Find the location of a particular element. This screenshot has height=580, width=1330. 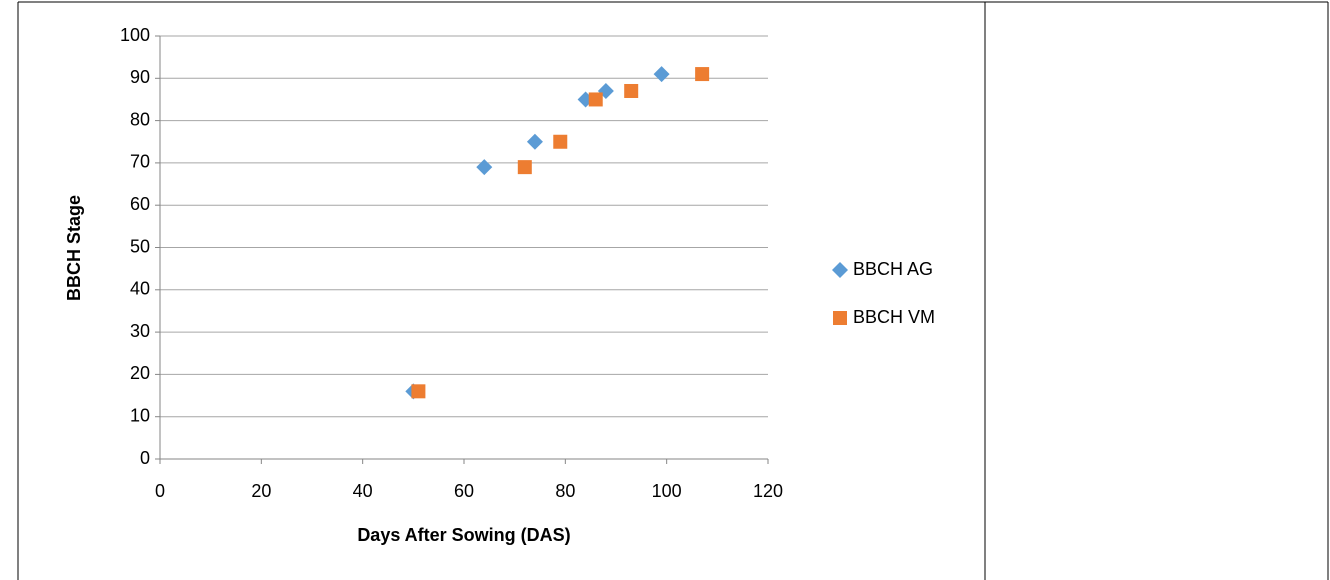

y-tick-label: 80 is located at coordinates (140, 119).